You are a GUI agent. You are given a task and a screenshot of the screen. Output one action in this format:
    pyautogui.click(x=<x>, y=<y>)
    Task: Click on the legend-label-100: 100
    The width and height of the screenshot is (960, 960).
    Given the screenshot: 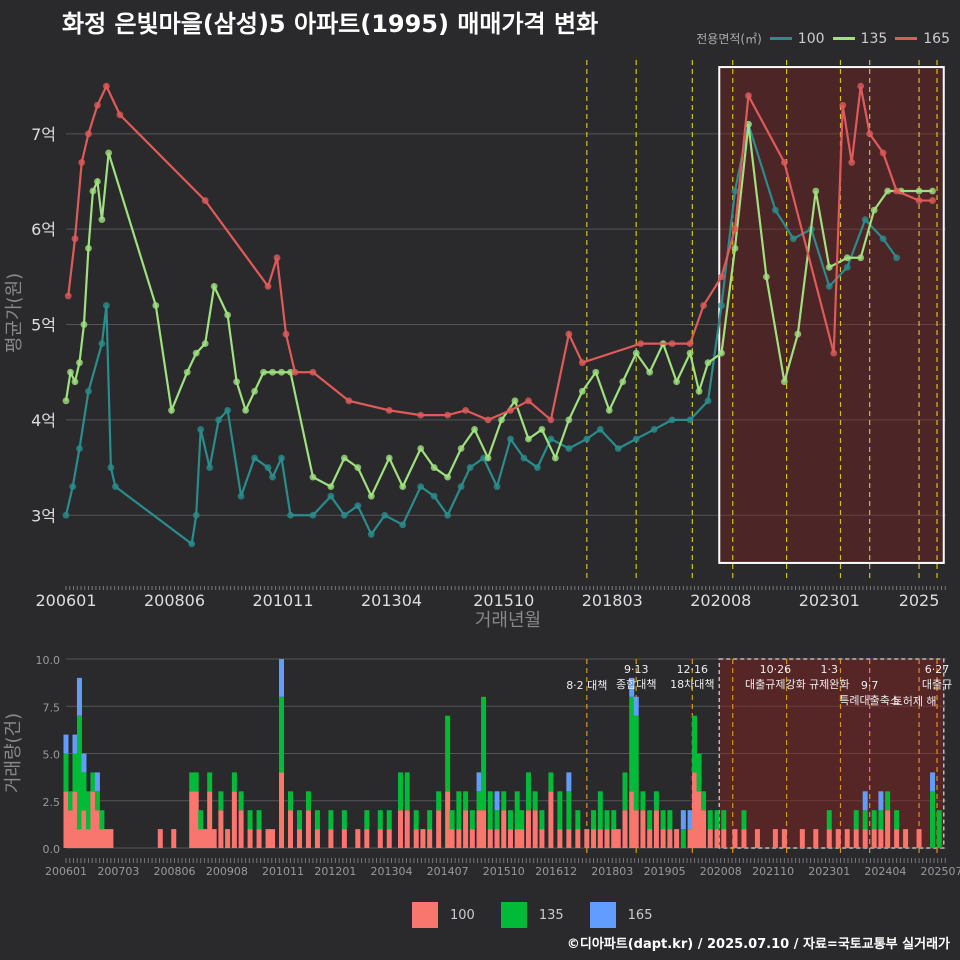 What is the action you would take?
    pyautogui.click(x=811, y=38)
    